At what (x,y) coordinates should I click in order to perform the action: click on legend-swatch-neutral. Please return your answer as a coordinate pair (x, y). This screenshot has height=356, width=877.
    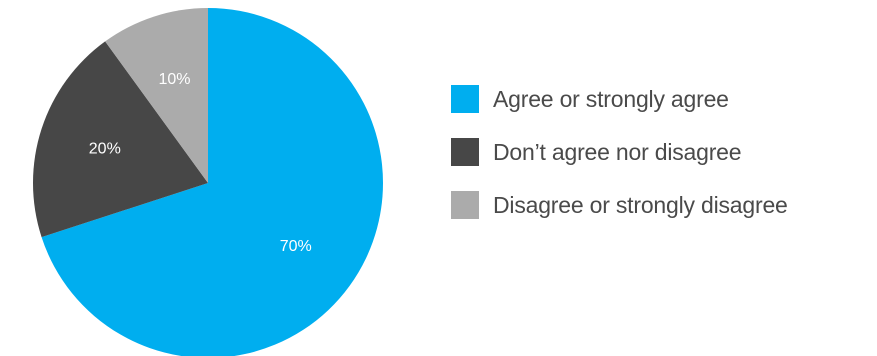
    Looking at the image, I should click on (465, 152).